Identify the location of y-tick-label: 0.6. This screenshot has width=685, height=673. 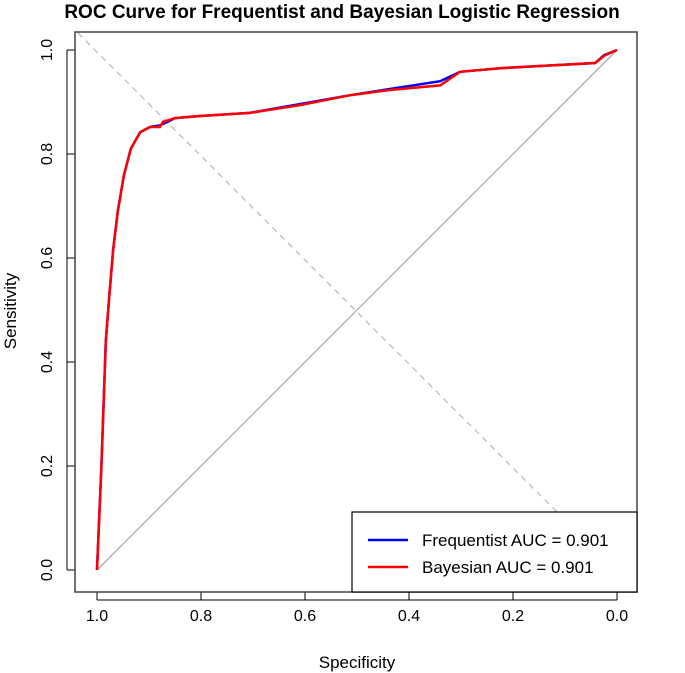
(47, 258).